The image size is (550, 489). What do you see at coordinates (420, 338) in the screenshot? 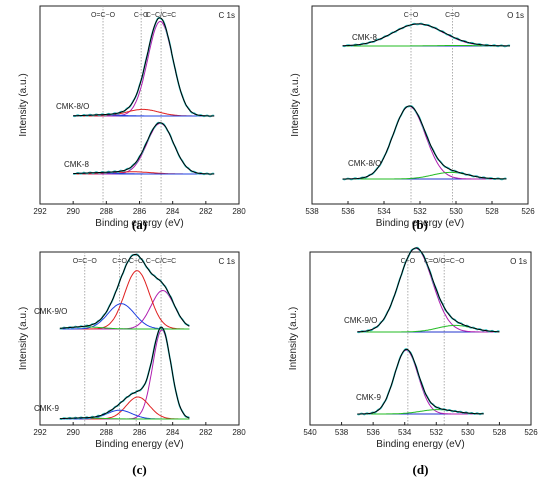
I see `panel-d-plot-frame` at bounding box center [420, 338].